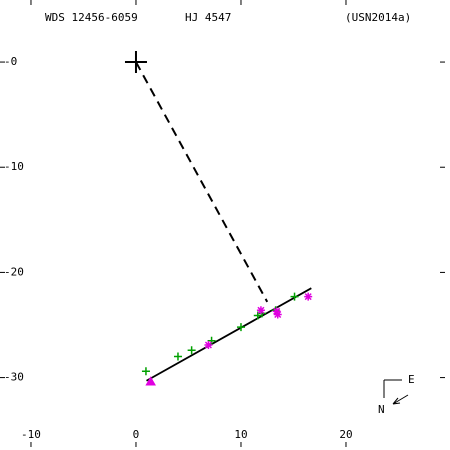  Describe the element at coordinates (14, 271) in the screenshot. I see `y-tick-label: -20` at that location.